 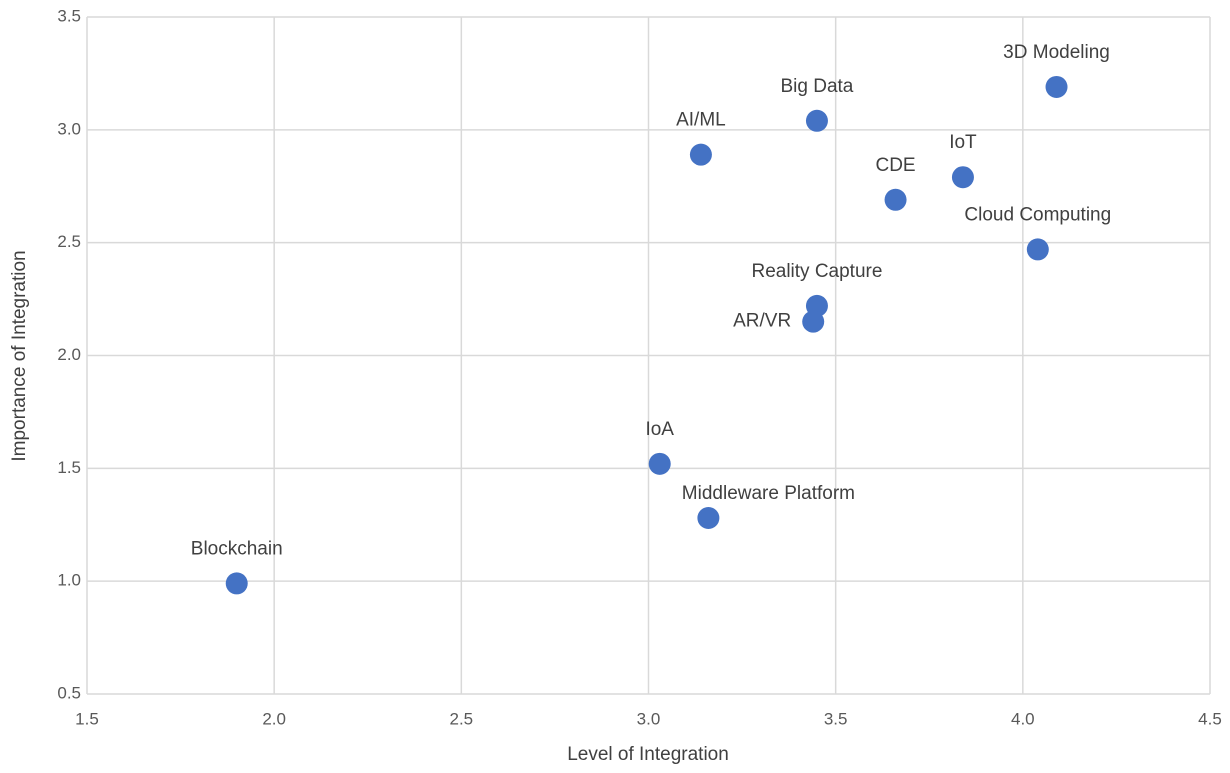 What do you see at coordinates (659, 429) in the screenshot?
I see `point-label: IoA` at bounding box center [659, 429].